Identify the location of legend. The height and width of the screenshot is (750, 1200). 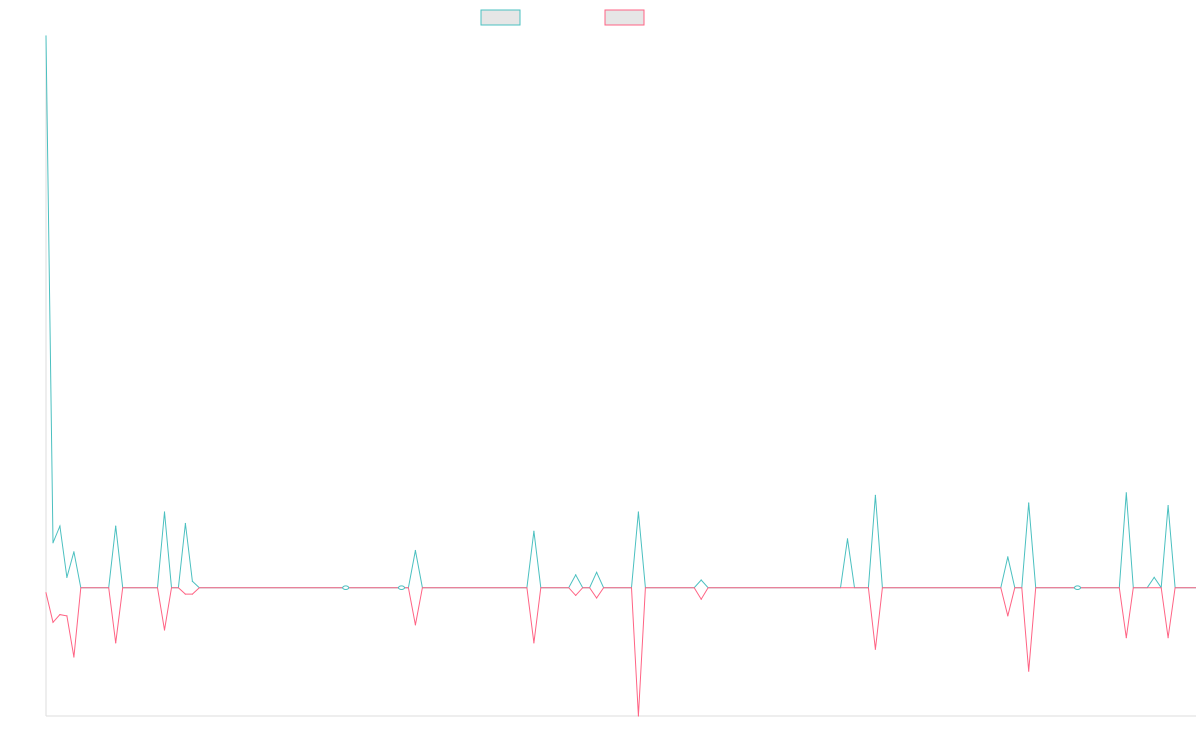
(562, 17).